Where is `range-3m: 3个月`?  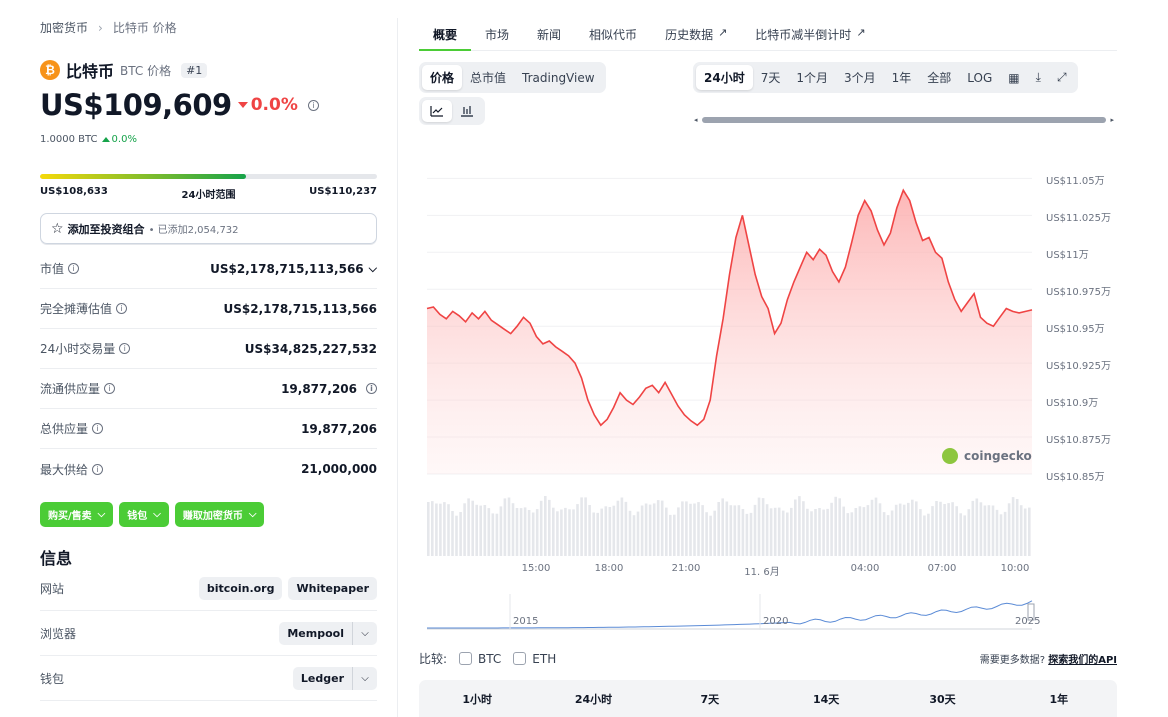
range-3m: 3个月 is located at coordinates (859, 78).